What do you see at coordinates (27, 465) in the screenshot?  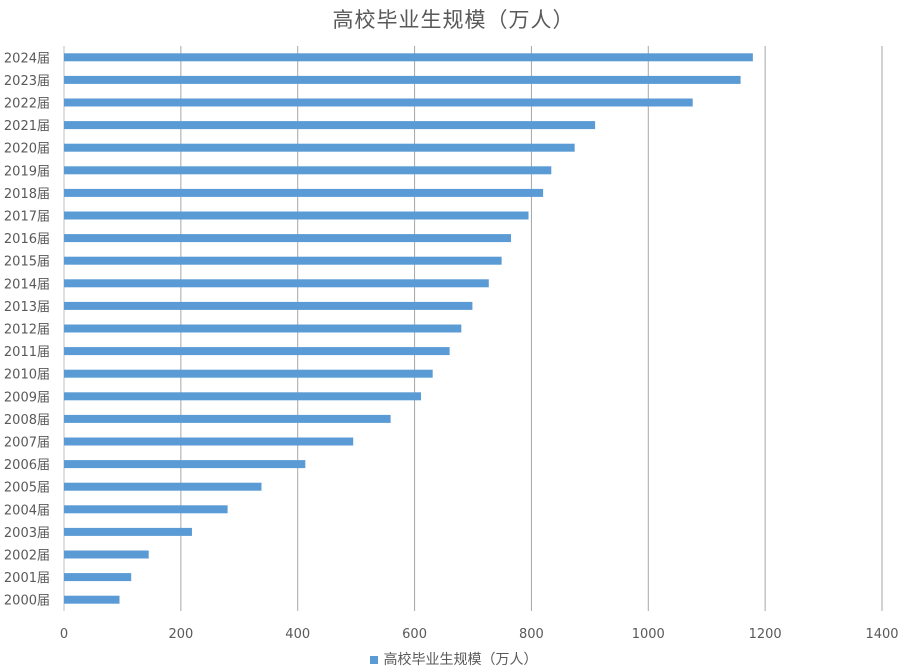 I see `y-category-label: 2006届` at bounding box center [27, 465].